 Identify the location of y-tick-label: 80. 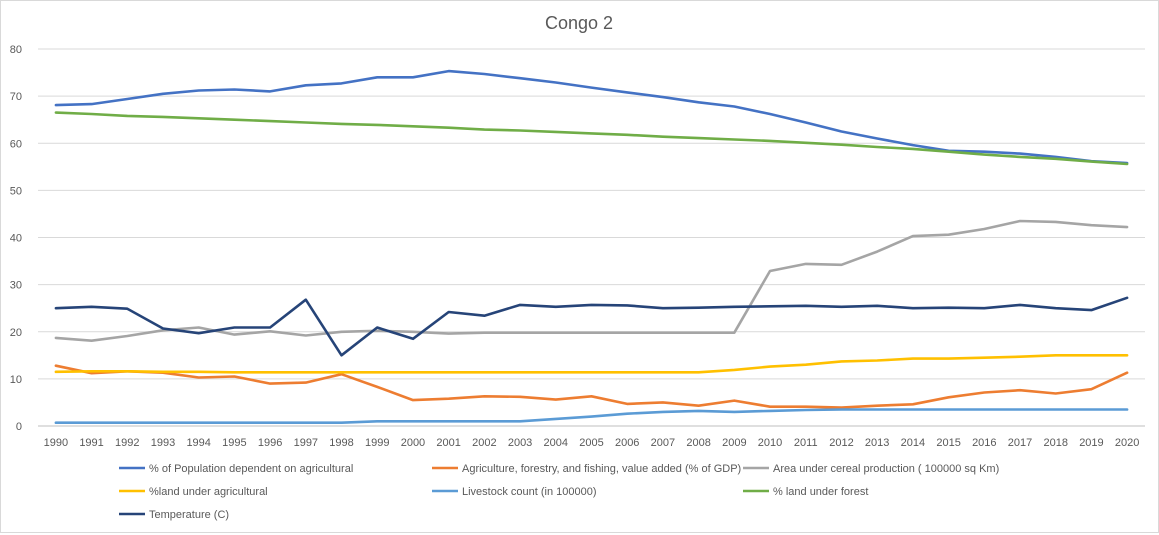
(16, 50).